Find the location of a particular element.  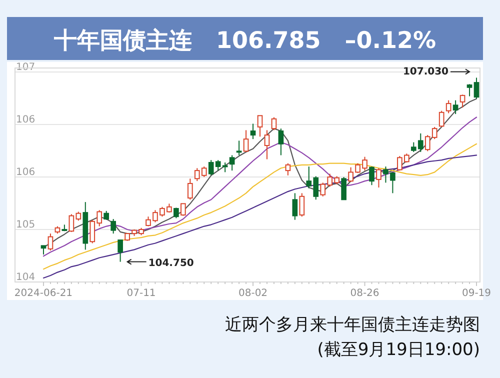

x-tick-label: 09-19 is located at coordinates (477, 293).